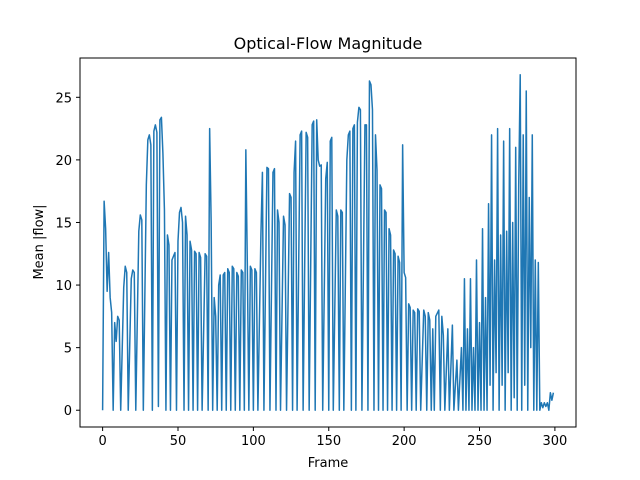  I want to click on x-tick-label: 100, so click(253, 441).